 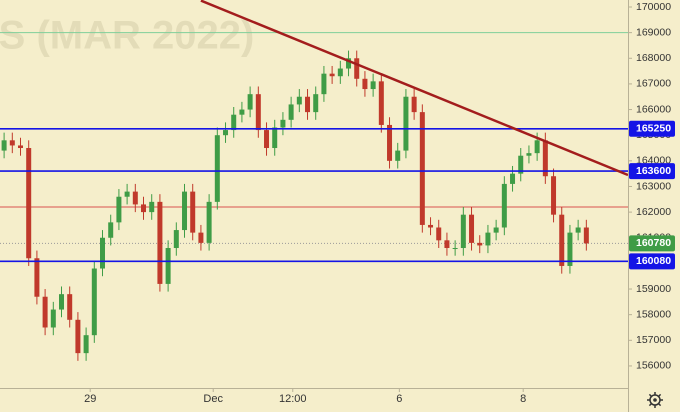 What do you see at coordinates (213, 399) in the screenshot?
I see `x-tick-label: Dec` at bounding box center [213, 399].